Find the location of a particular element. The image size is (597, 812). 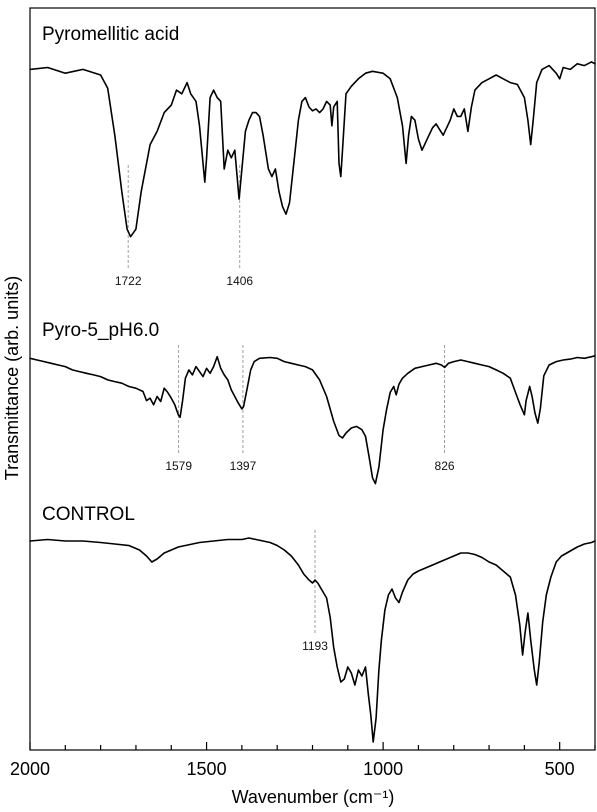

series-label-bottom: CONTROL is located at coordinates (88, 514).